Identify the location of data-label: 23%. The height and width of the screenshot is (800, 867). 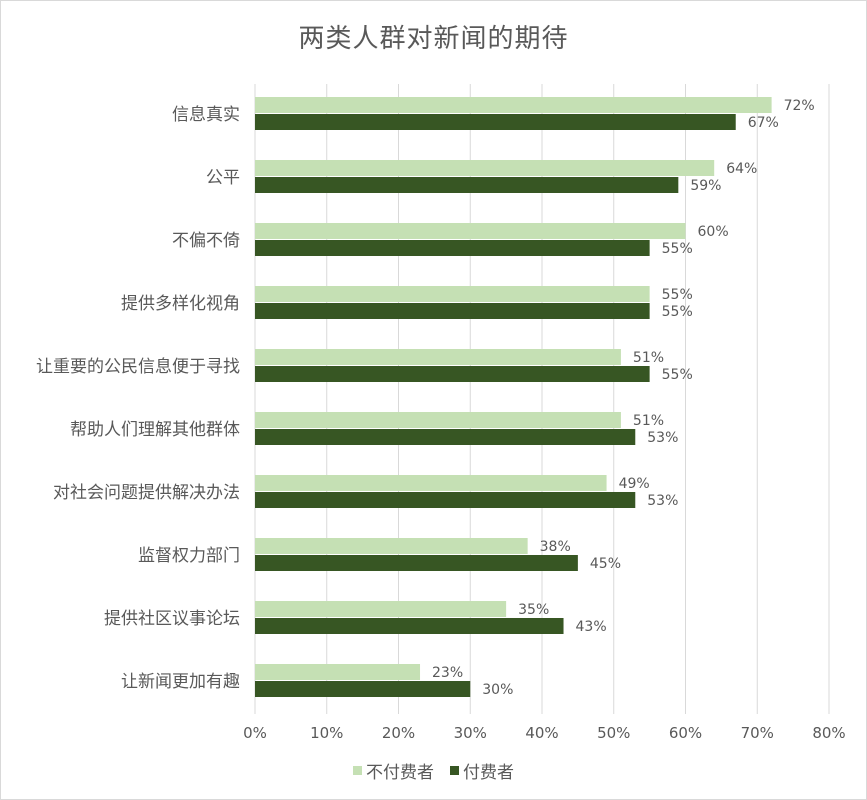
(447, 673).